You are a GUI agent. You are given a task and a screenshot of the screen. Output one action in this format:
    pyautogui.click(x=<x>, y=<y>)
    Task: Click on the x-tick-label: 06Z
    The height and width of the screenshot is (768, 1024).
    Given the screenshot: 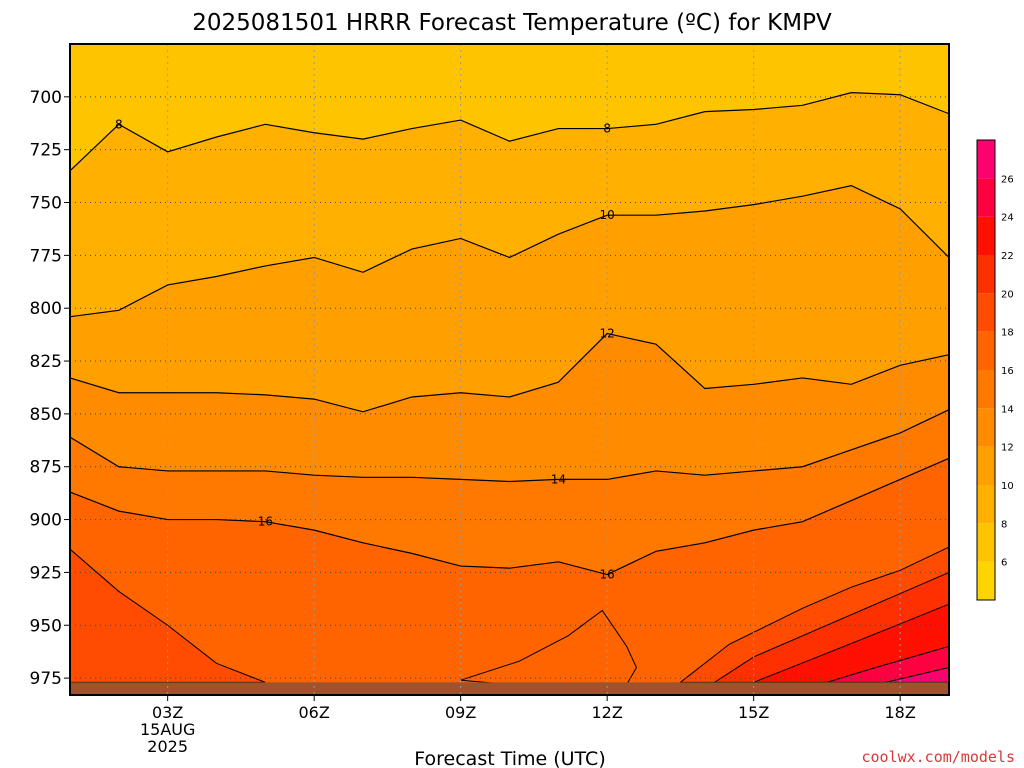 What is the action you would take?
    pyautogui.click(x=314, y=712)
    